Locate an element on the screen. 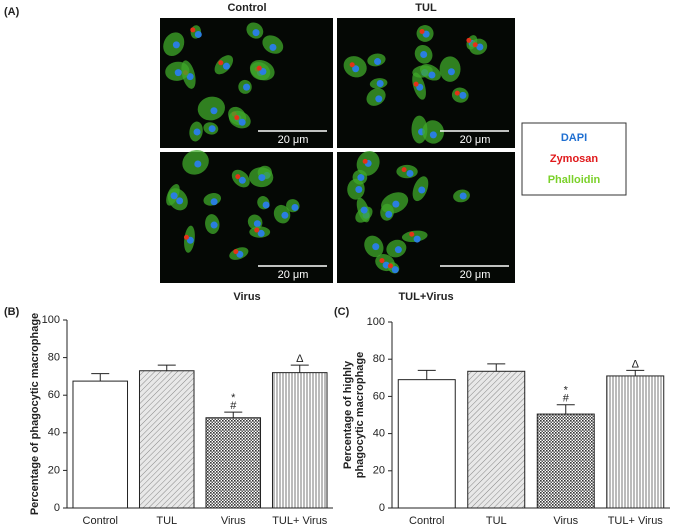 The image size is (680, 532). legend-label: Phalloidin is located at coordinates (574, 180).